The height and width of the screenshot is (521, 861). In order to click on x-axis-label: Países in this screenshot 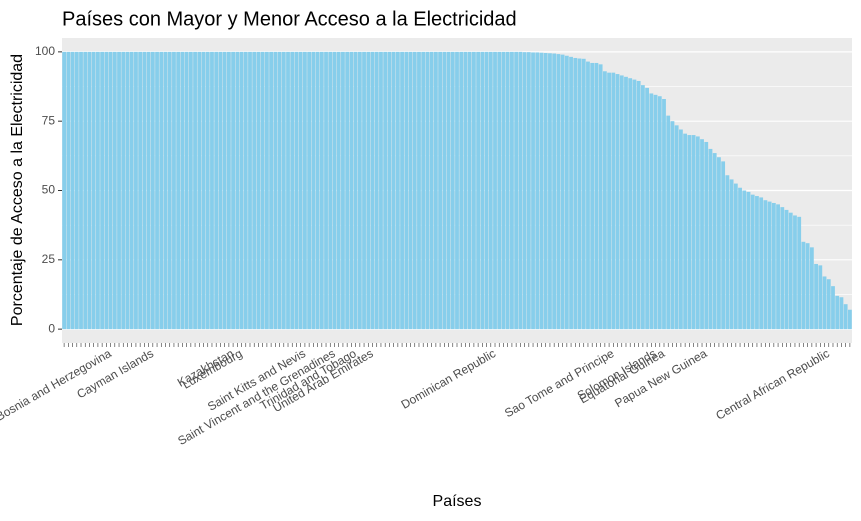, I will do `click(457, 501)`.